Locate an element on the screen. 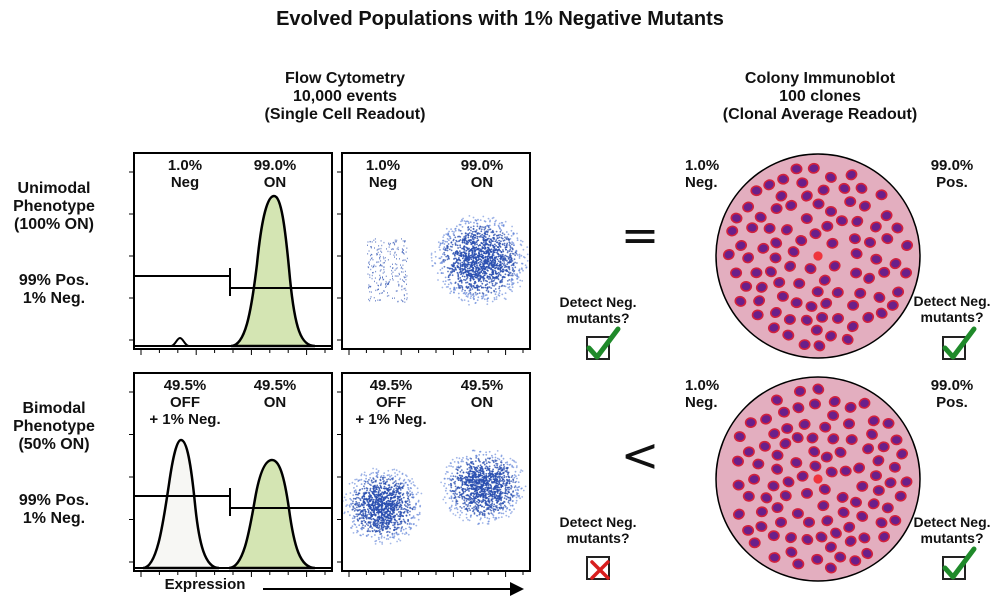 The image size is (1000, 602). row2-scatter-off-extra: + 1% Neg. is located at coordinates (391, 419).